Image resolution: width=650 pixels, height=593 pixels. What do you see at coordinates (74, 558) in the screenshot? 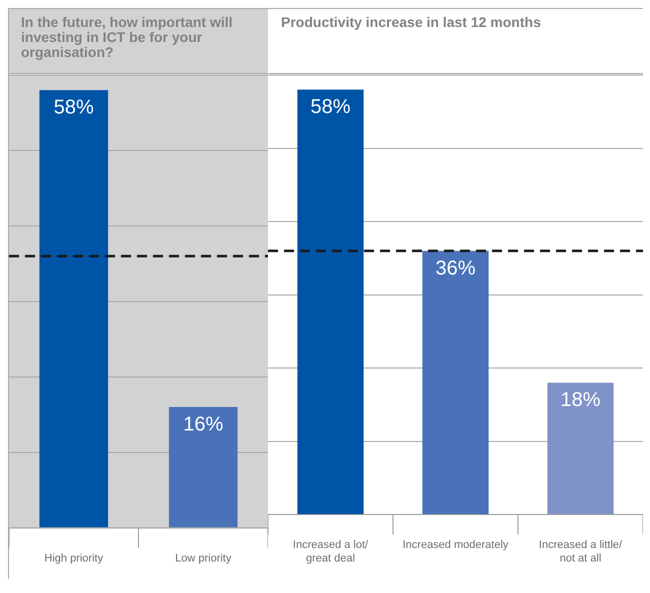
I see `x-tick-label: High priority` at bounding box center [74, 558].